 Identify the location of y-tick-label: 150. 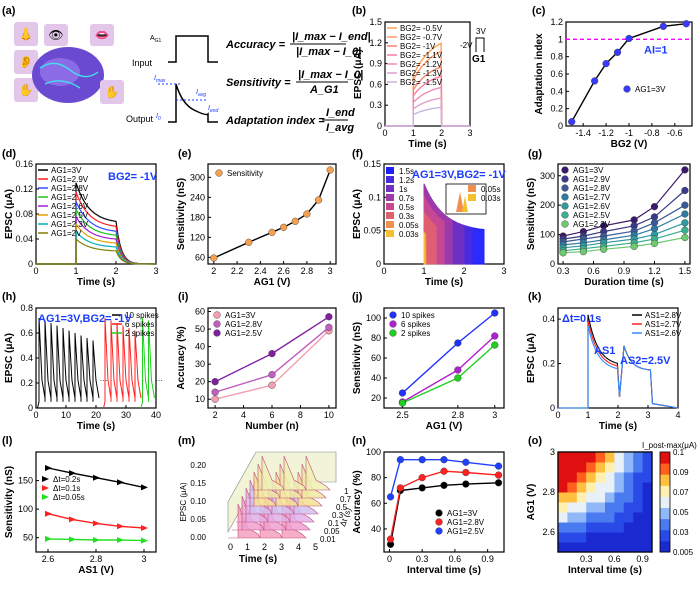
(25, 481).